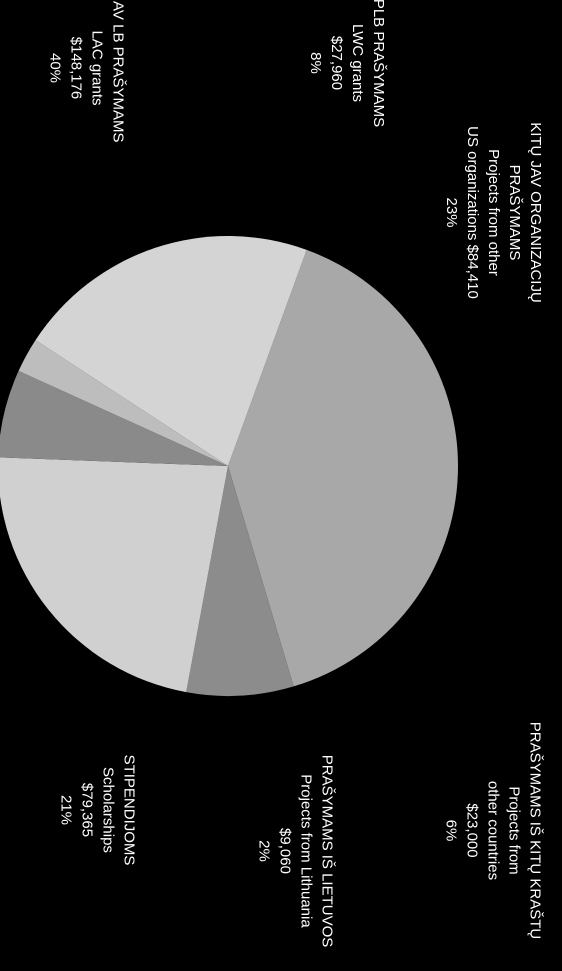  I want to click on label-plb-line-2: LWC grants, so click(358, 63).